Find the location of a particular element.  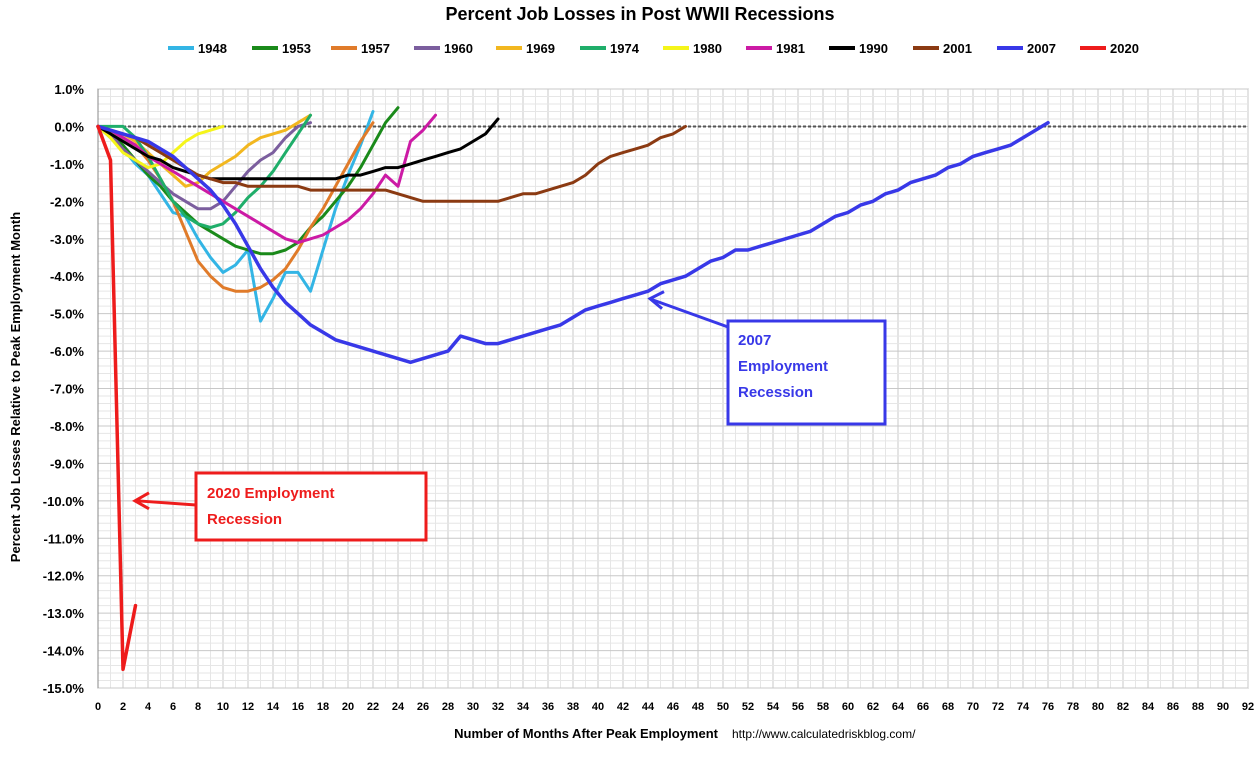

x-tick-label: 22 is located at coordinates (373, 707).